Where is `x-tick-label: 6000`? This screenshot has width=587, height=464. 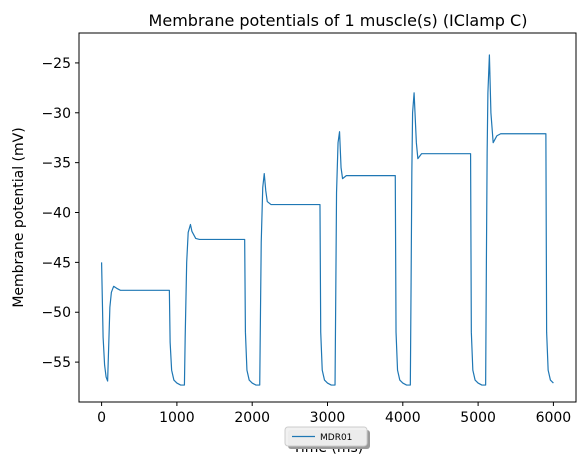 x-tick-label: 6000 is located at coordinates (554, 418).